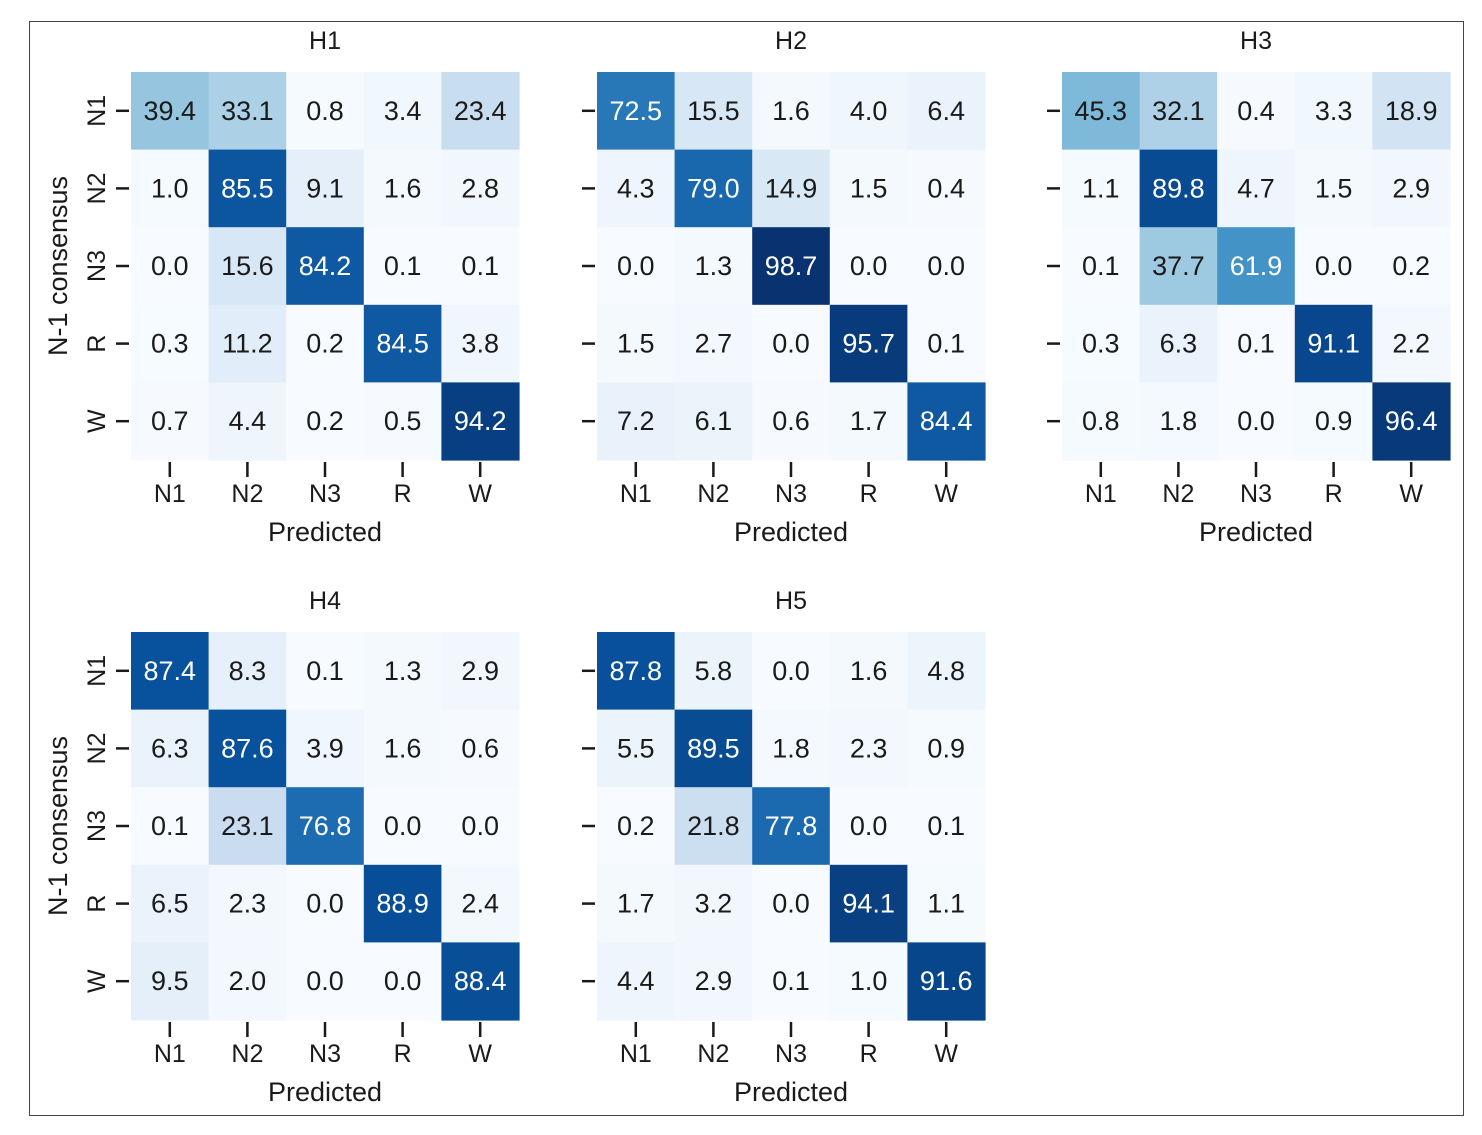 This screenshot has width=1482, height=1135. I want to click on x-tick-label-h2-1: N1, so click(636, 494).